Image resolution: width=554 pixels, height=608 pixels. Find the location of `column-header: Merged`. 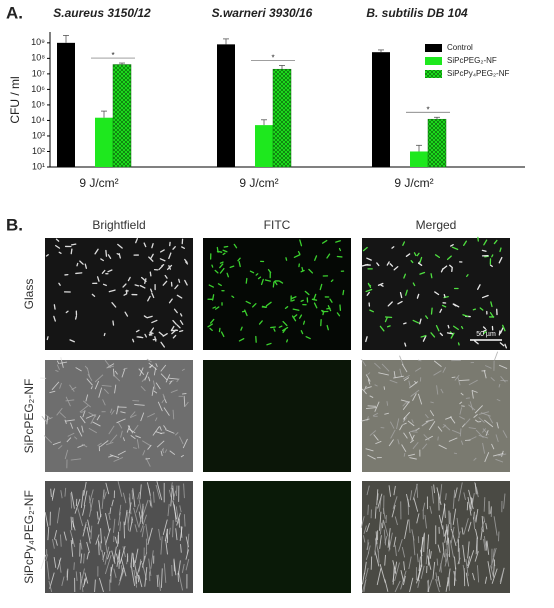

column-header: Merged is located at coordinates (436, 225).